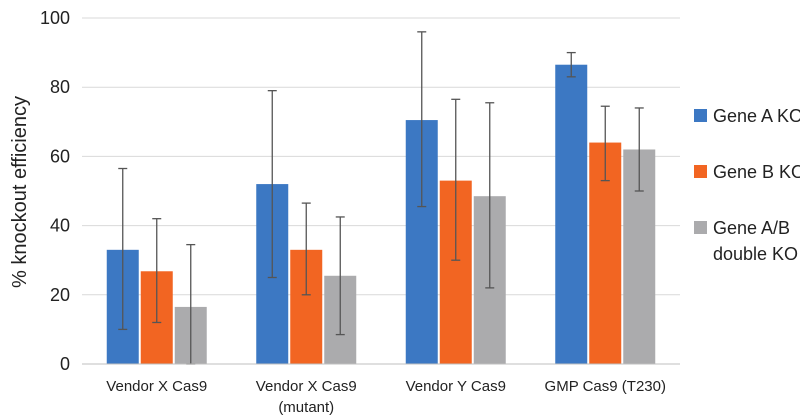 The height and width of the screenshot is (418, 800). Describe the element at coordinates (306, 397) in the screenshot. I see `x-category-label: Vendor X Cas9 (mutant)` at that location.